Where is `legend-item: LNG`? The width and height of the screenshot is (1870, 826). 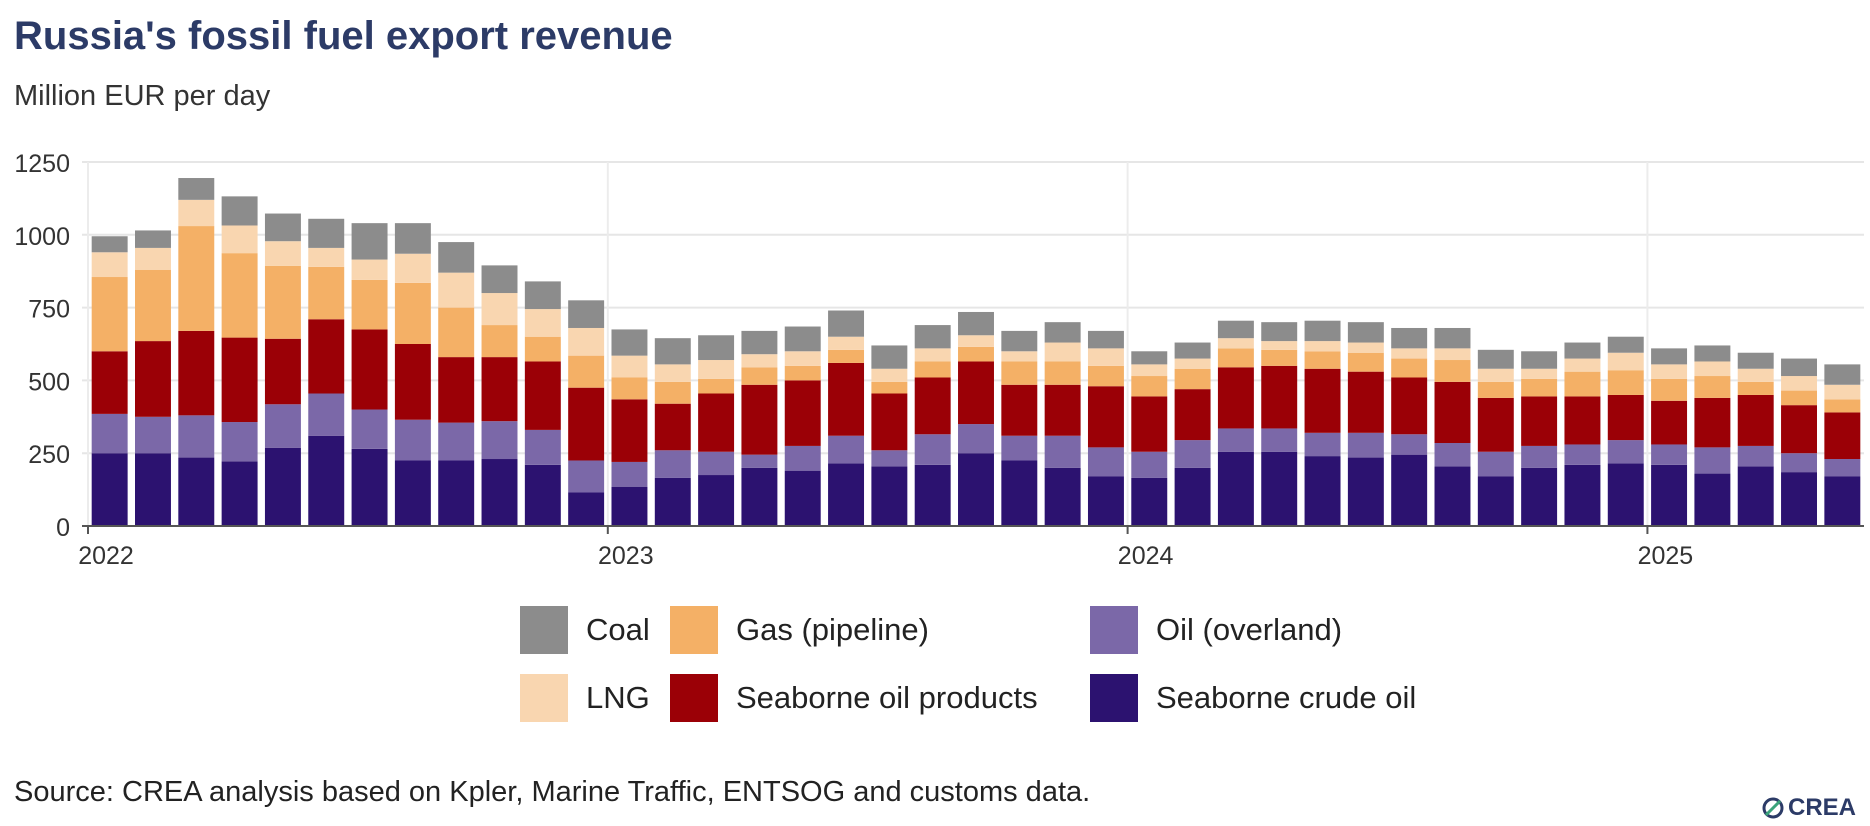
legend-item: LNG is located at coordinates (585, 698).